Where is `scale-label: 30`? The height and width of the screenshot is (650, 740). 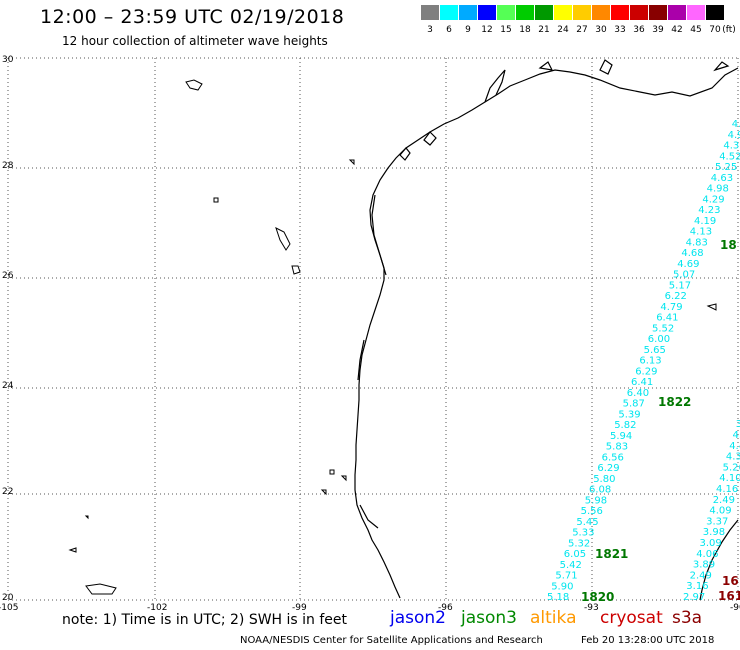 scale-label: 30 is located at coordinates (601, 30).